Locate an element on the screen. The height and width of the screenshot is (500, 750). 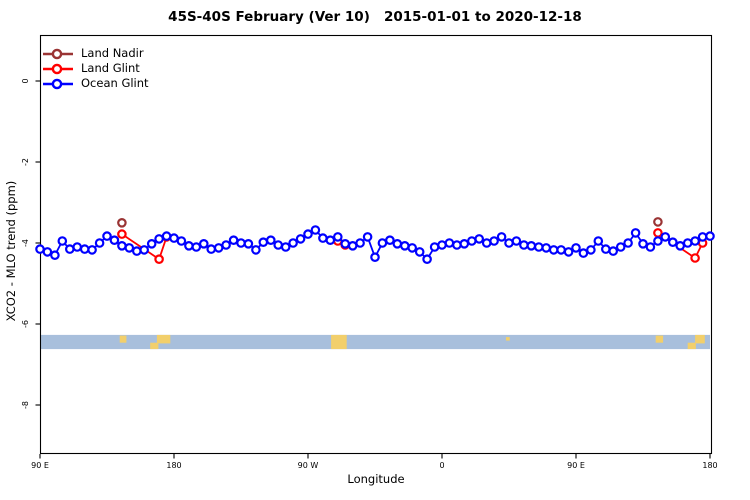
legend-label: Land Glint is located at coordinates (110, 68).